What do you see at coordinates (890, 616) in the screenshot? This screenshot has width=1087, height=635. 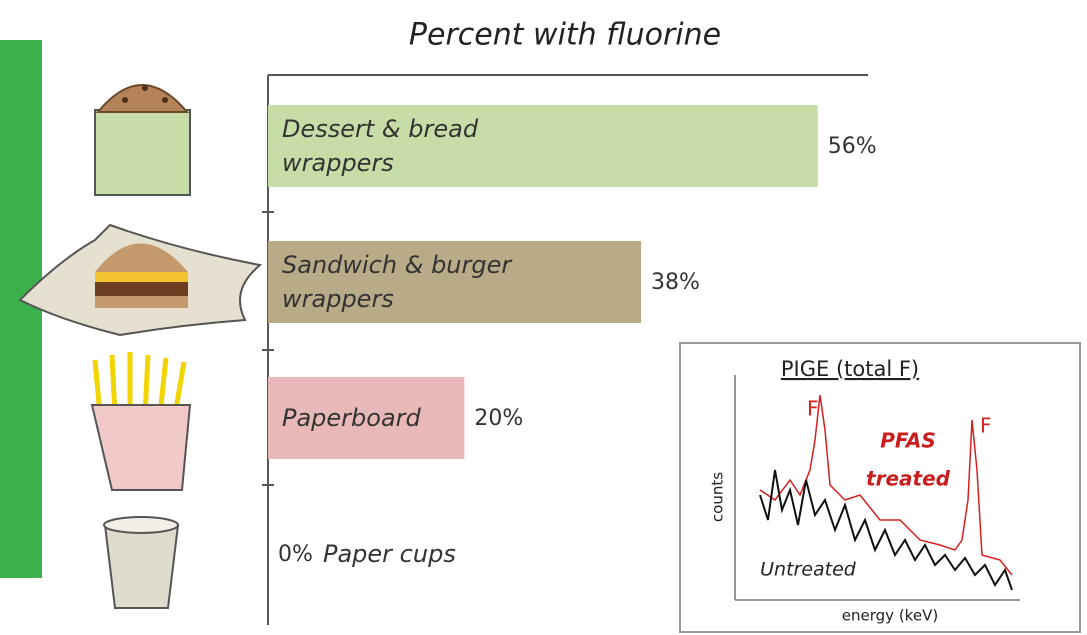 I see `x-axis-label: energy (keV)` at bounding box center [890, 616].